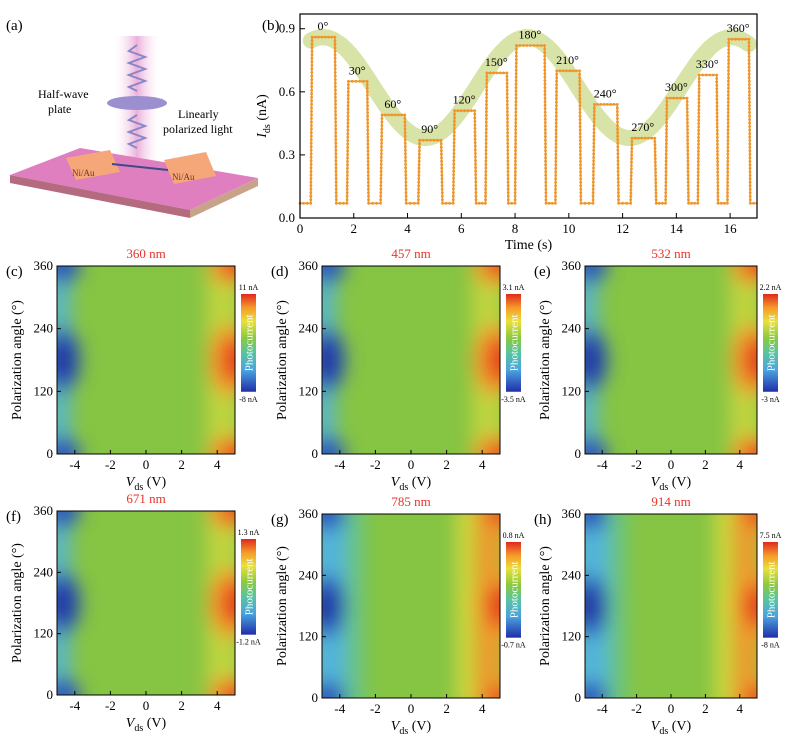 This screenshot has width=790, height=737. I want to click on panel-letter-d: (d), so click(280, 272).